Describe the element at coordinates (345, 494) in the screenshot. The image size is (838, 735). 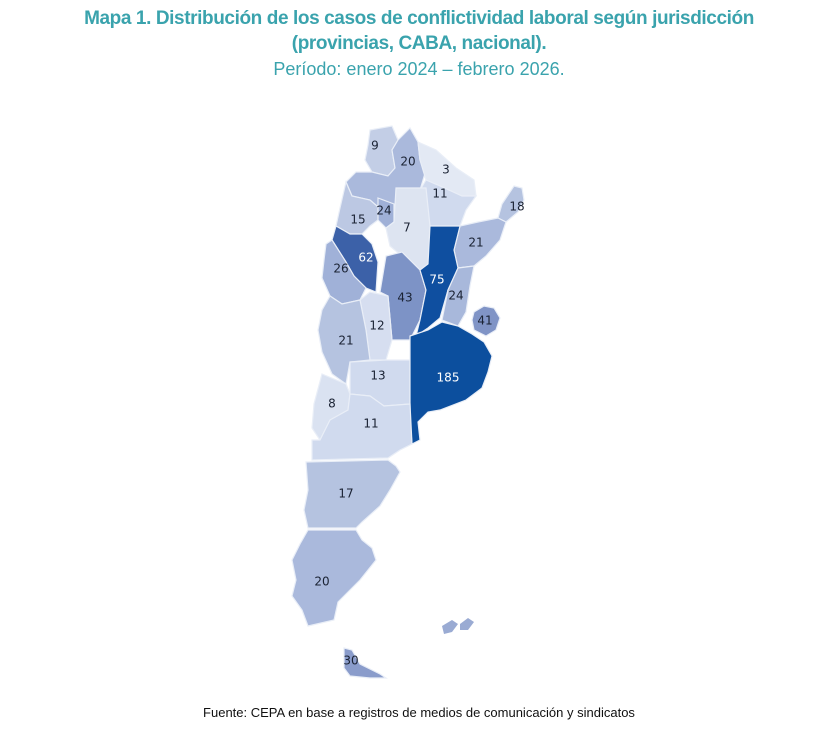
I see `svg-text: 17` at that location.